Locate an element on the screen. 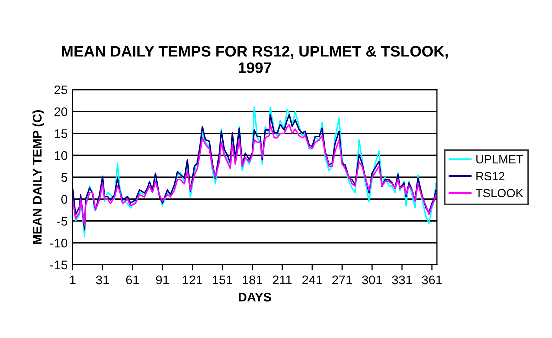 Image resolution: width=552 pixels, height=338 pixels. y-tick-label: -10 is located at coordinates (59, 243).